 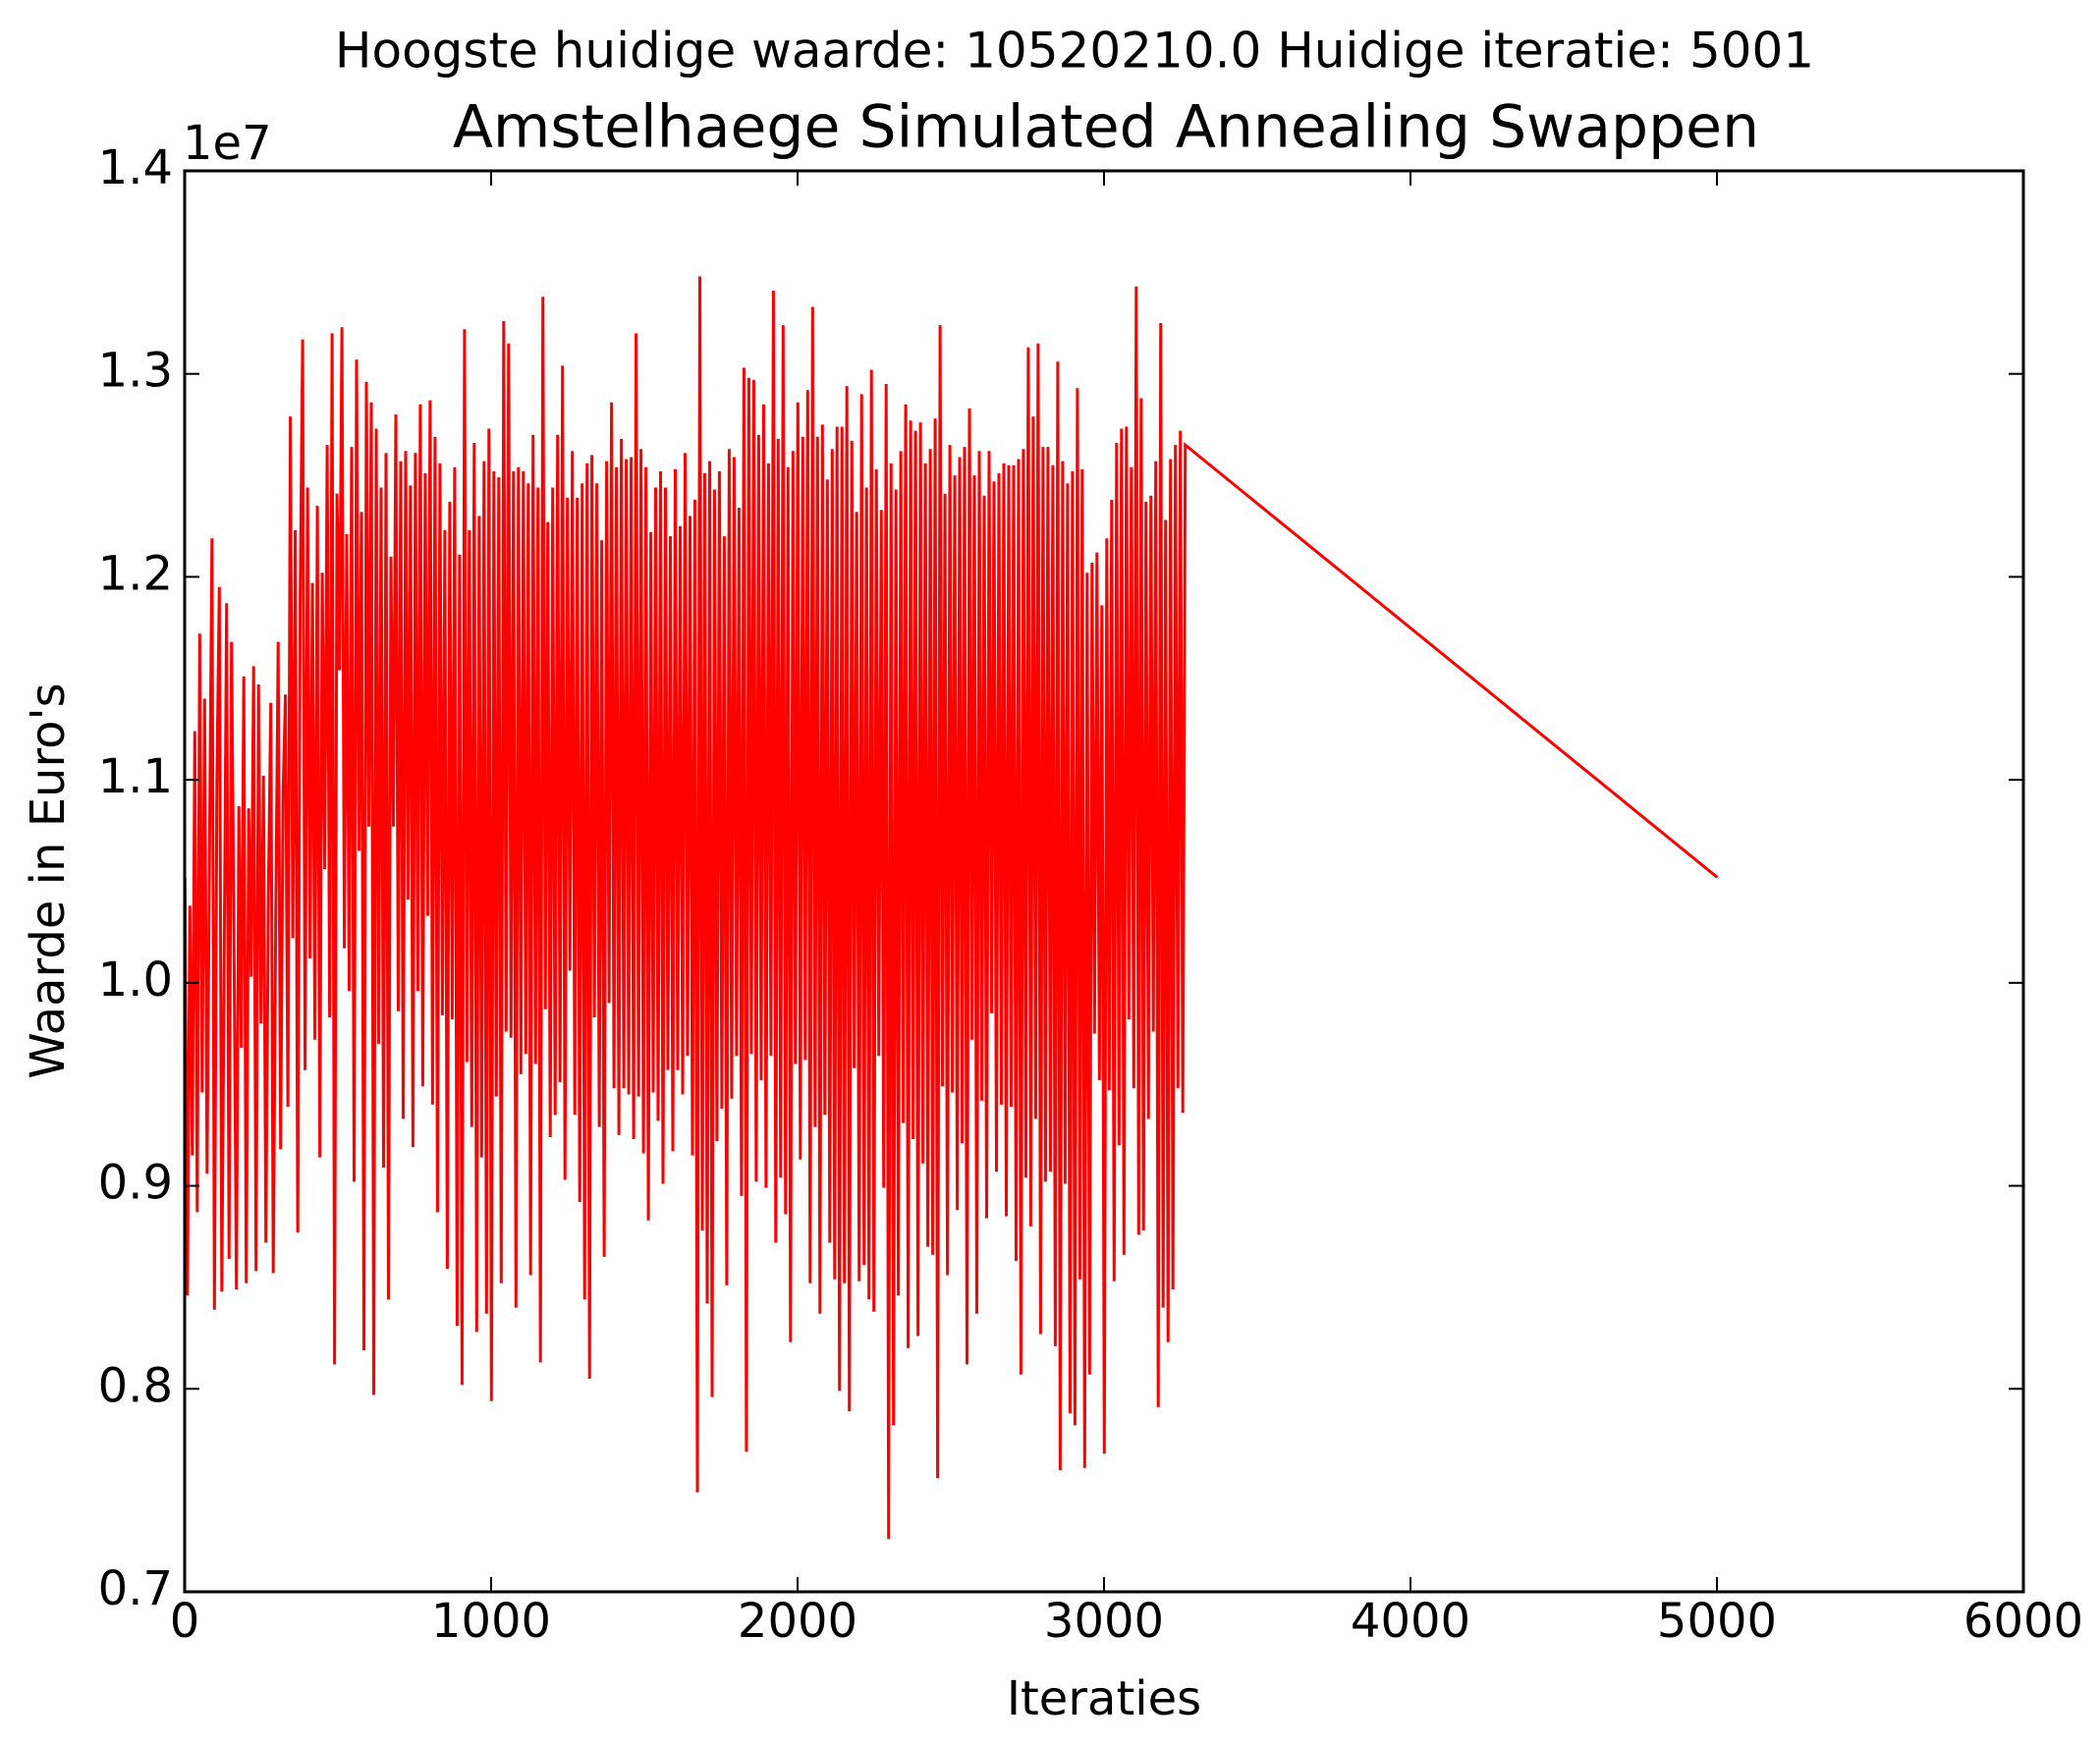 What do you see at coordinates (136, 573) in the screenshot?
I see `y-tick-label: 1.2` at bounding box center [136, 573].